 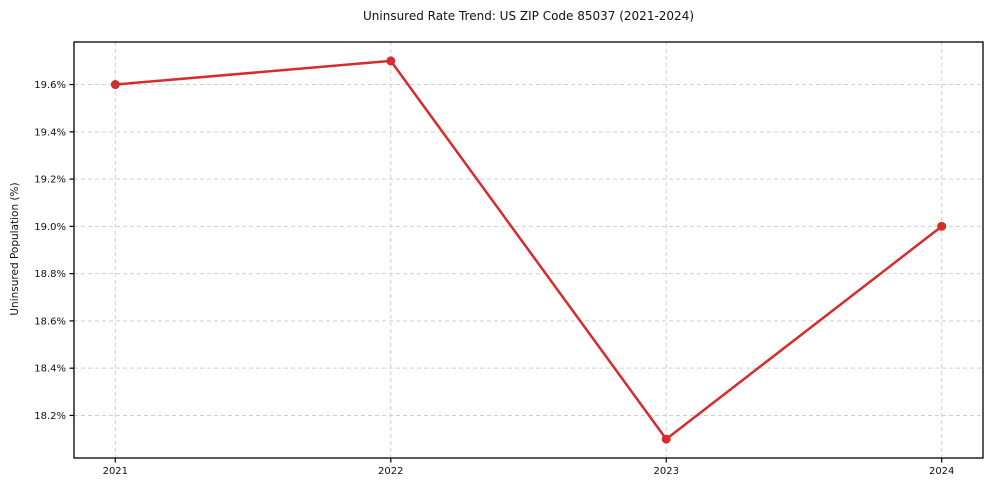 I want to click on x-tick-label: 2024, so click(x=941, y=471).